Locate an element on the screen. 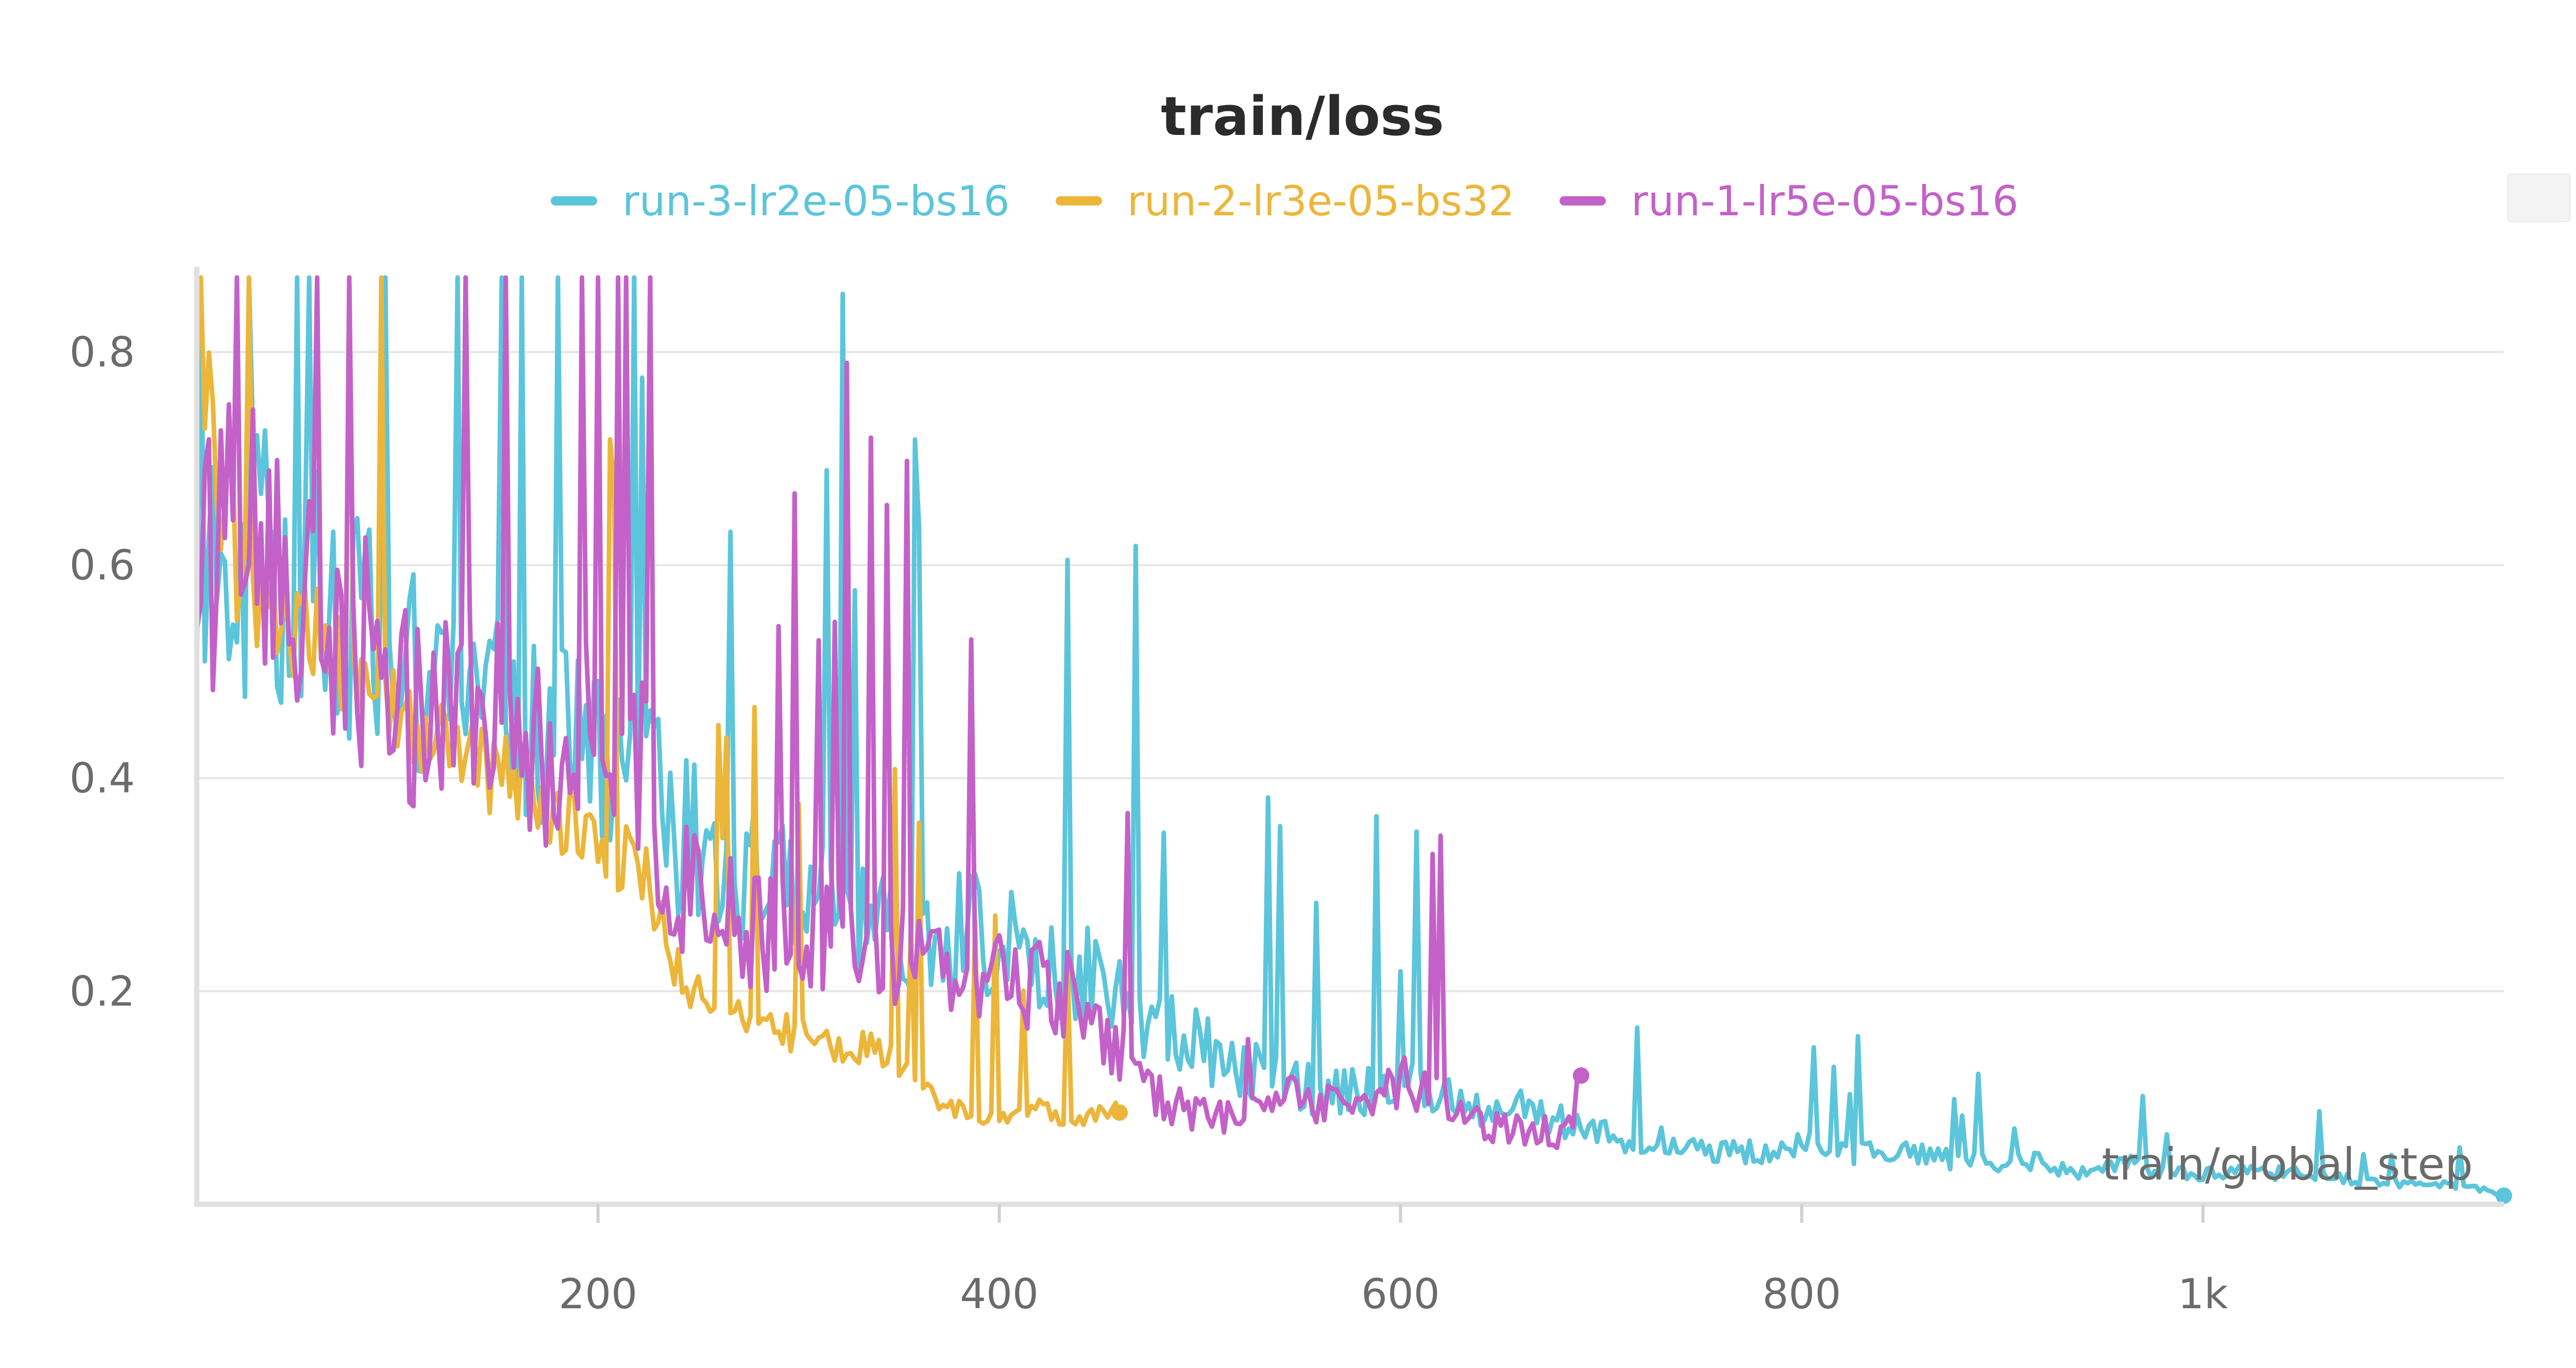 This screenshot has width=2576, height=1368. y-tick-label: 0.8 is located at coordinates (102, 352).